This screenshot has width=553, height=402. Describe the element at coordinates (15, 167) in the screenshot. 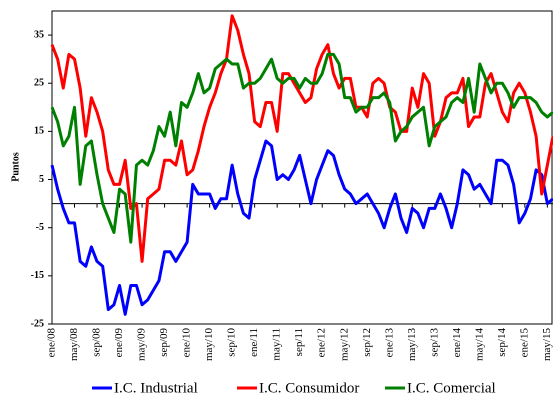

I see `y-axis-label: Puntos` at that location.